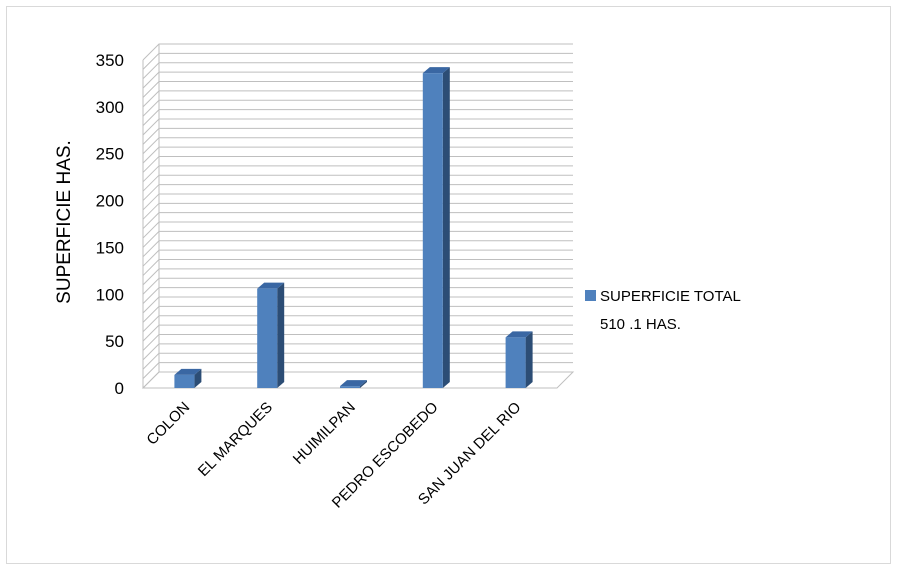 The image size is (899, 571). I want to click on x-category-label: COLON, so click(168, 424).